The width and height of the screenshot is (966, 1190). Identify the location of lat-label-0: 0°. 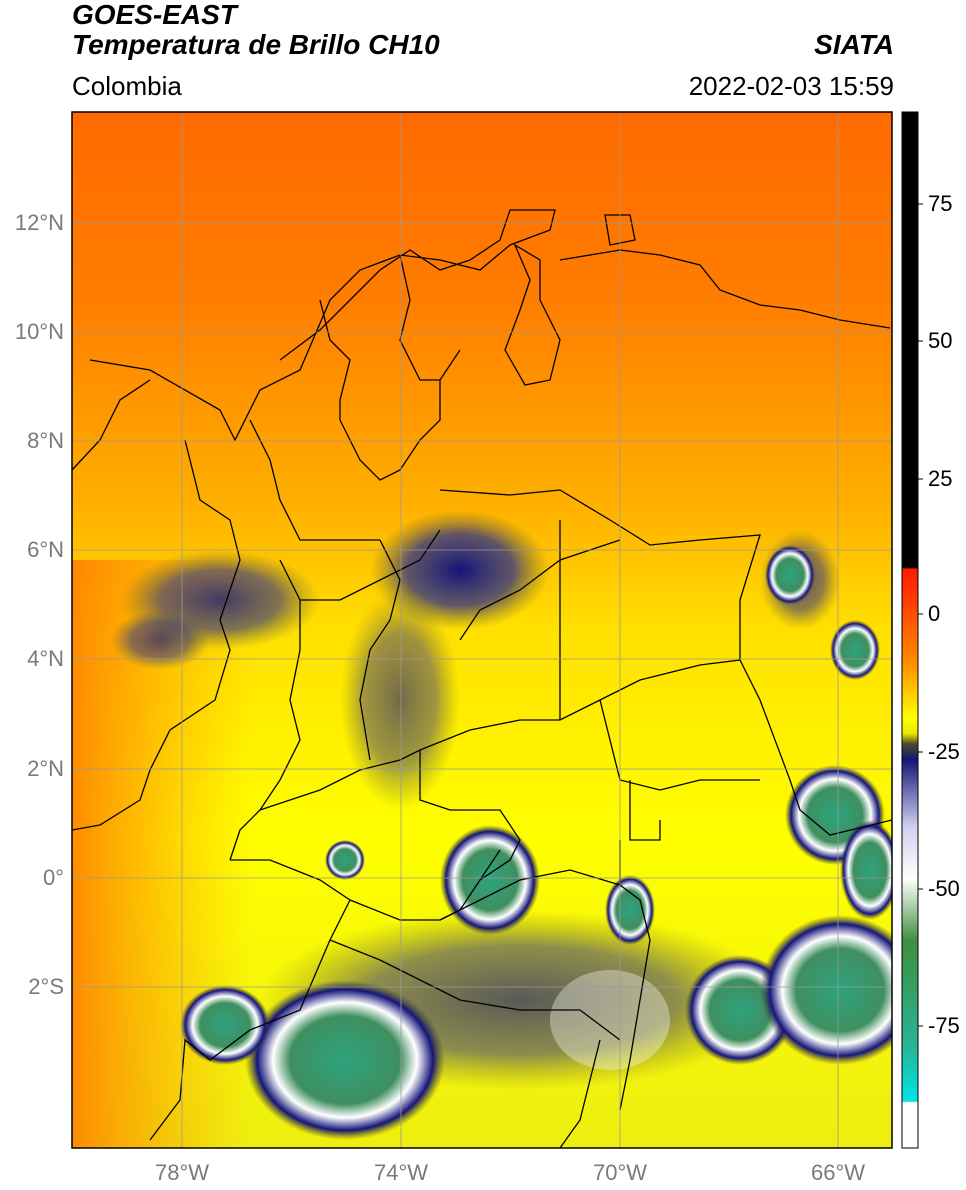
(53, 877).